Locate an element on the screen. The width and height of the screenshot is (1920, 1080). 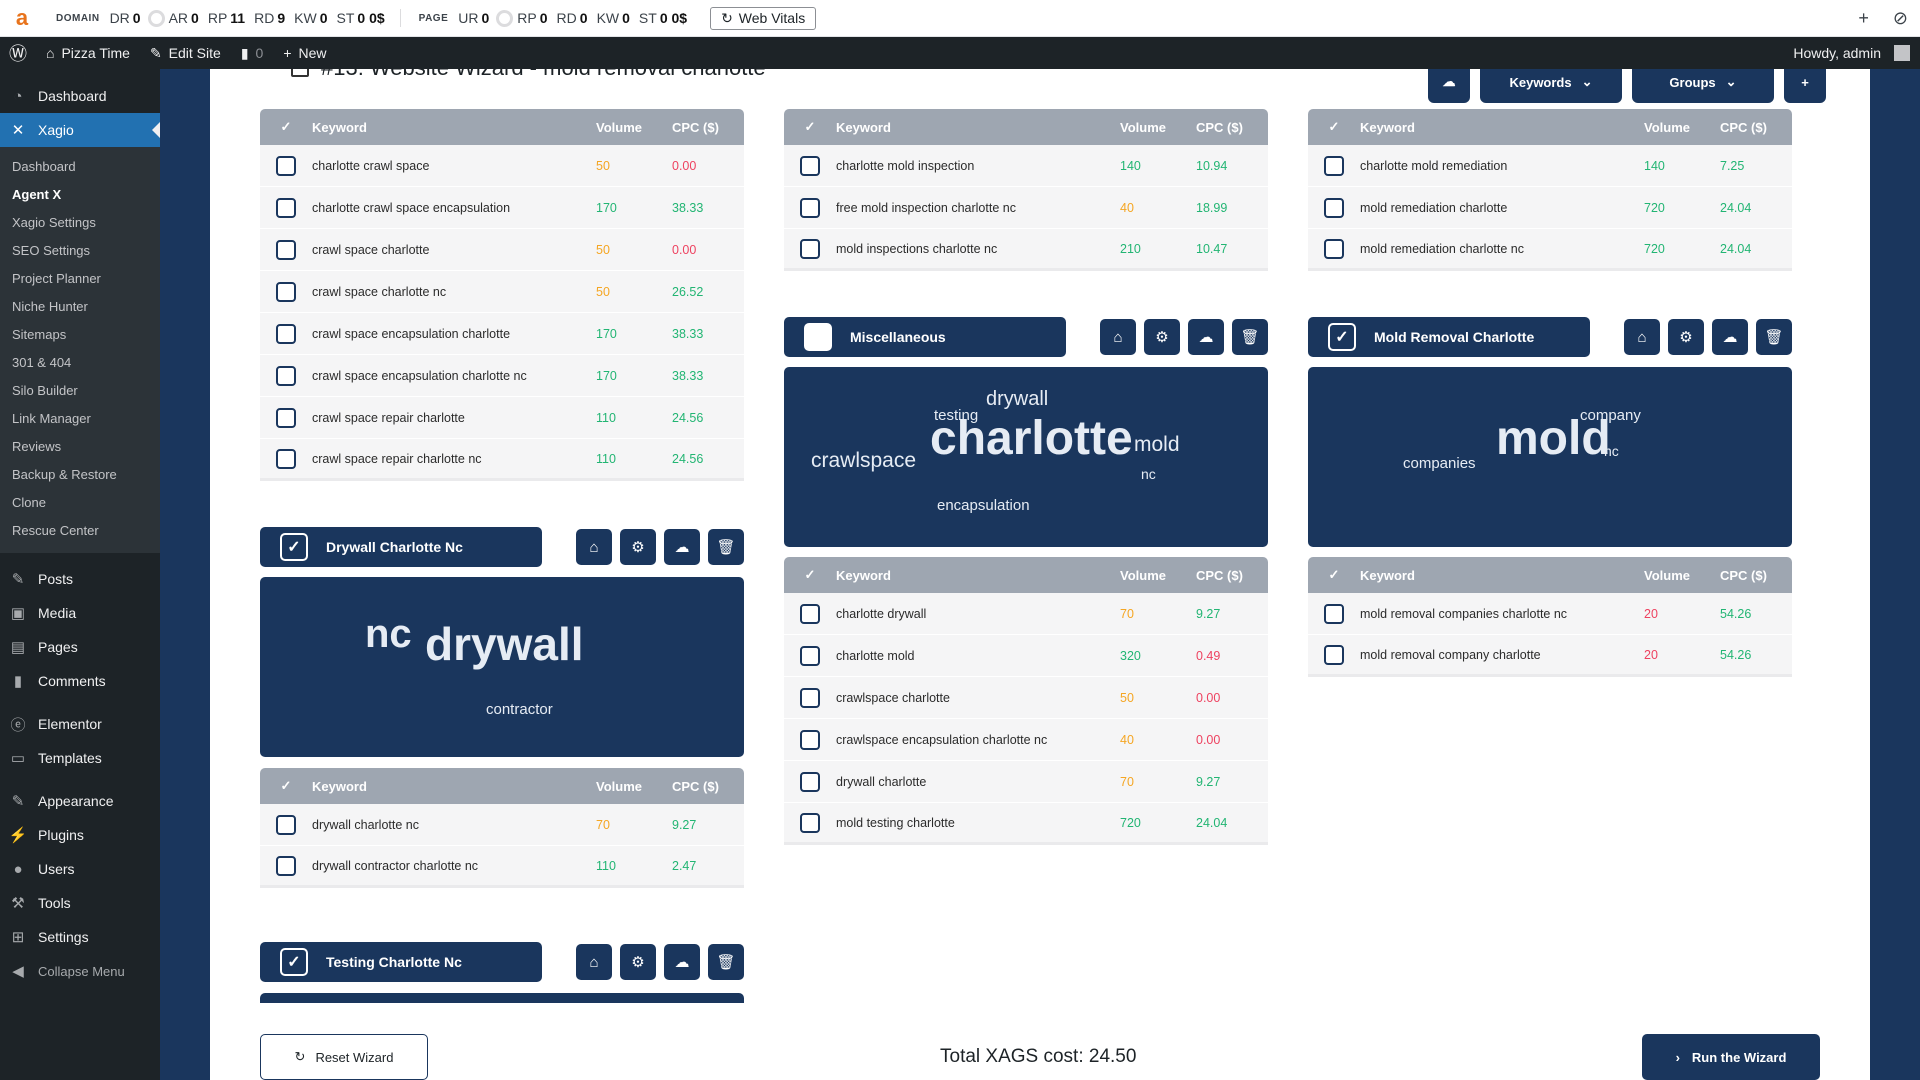
sidebar-item-posts: ✎ Posts is located at coordinates (80, 579).